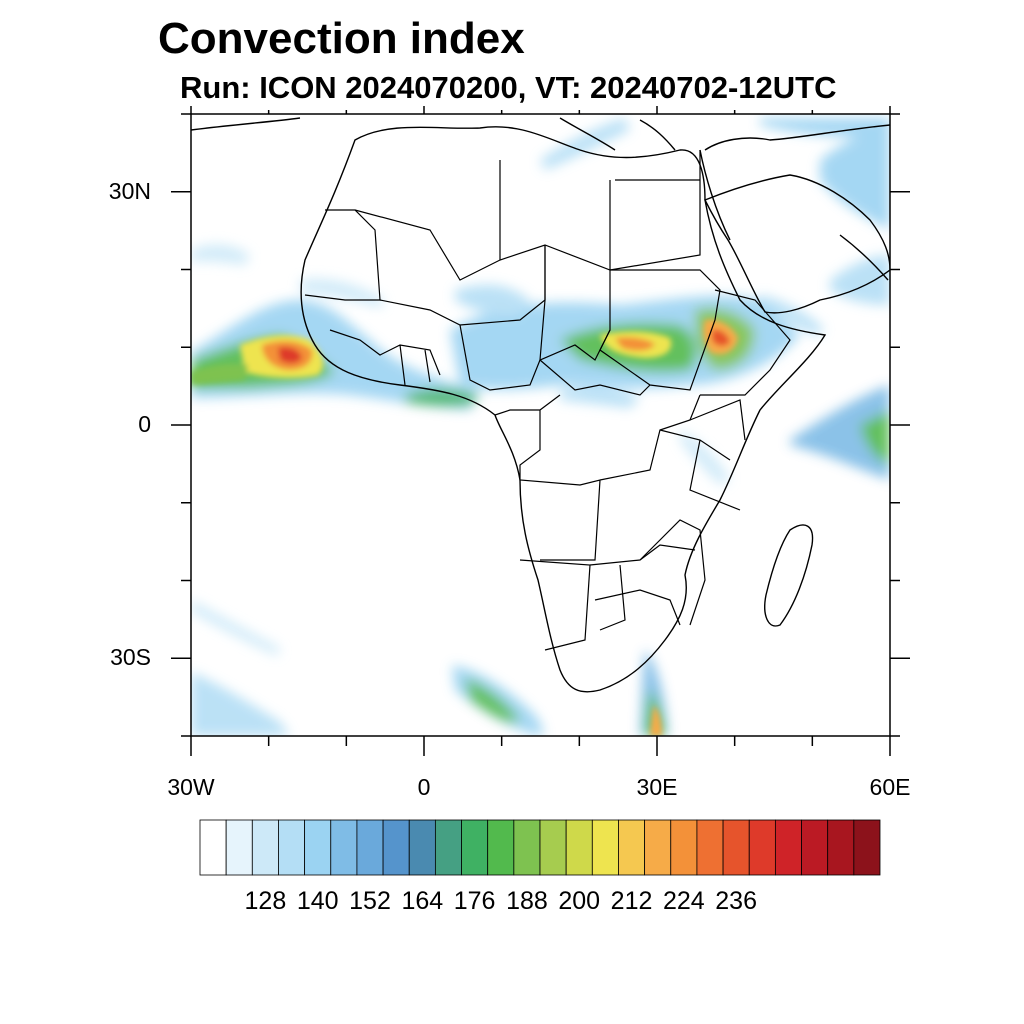 Image resolution: width=1024 pixels, height=1024 pixels. I want to click on field-mauritania, so click(342, 293).